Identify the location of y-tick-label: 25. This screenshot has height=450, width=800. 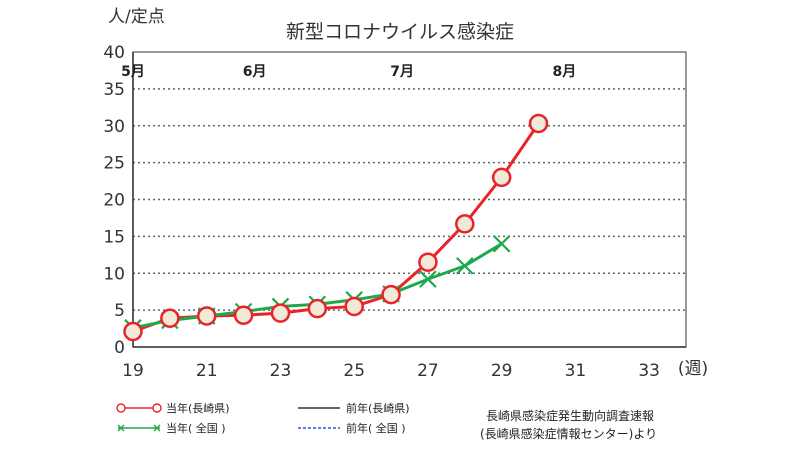
(114, 164).